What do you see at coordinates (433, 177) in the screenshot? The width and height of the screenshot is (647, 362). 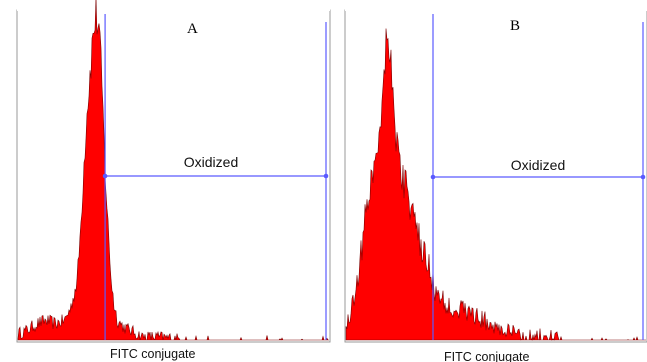 I see `gate-handle-left-b` at bounding box center [433, 177].